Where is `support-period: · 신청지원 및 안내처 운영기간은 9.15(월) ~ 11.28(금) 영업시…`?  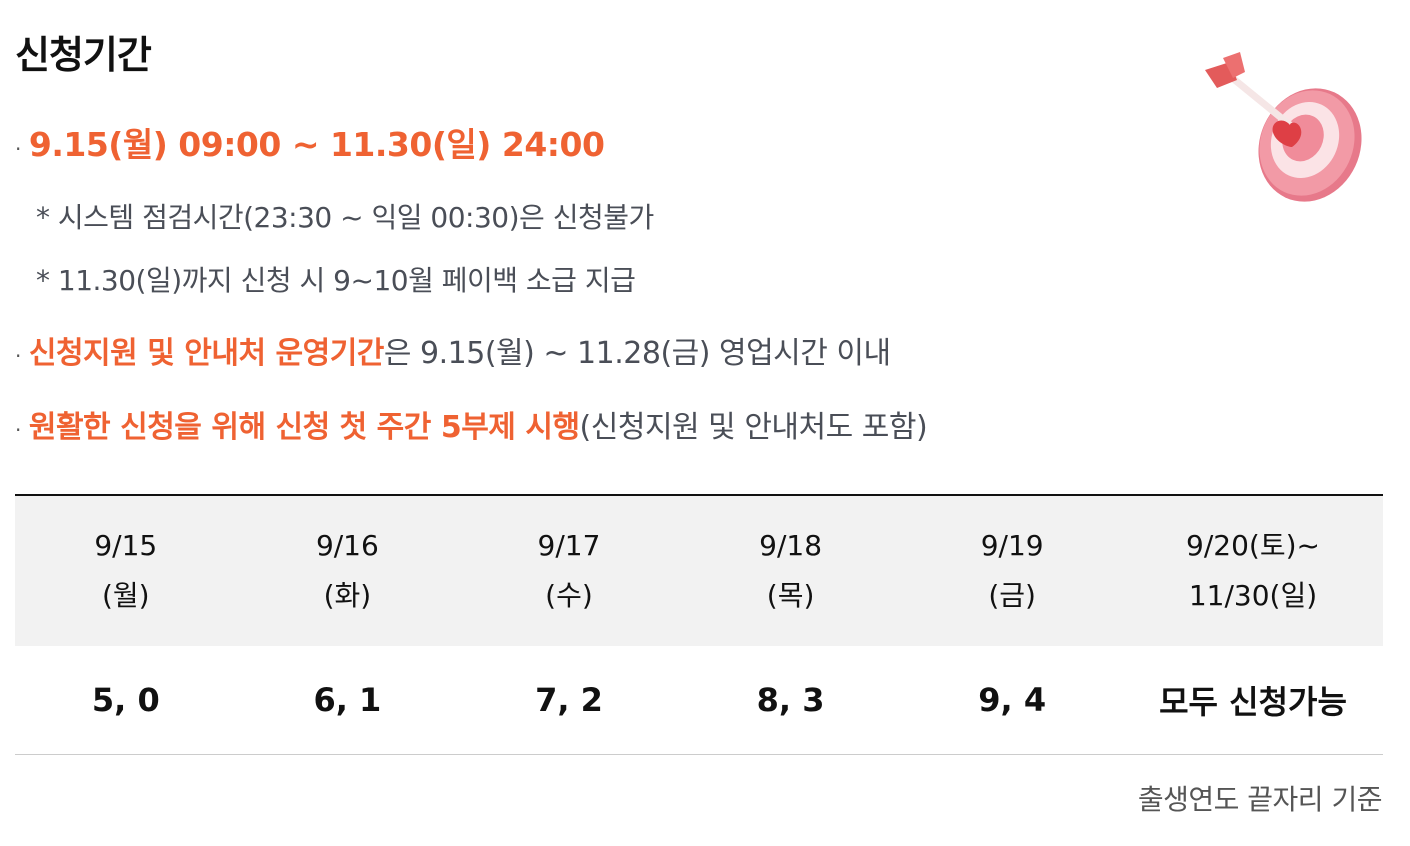
support-period: · 신청지원 및 안내처 운영기간은 9.15(월) ~ 11.28(금) 영업시… is located at coordinates (453, 350).